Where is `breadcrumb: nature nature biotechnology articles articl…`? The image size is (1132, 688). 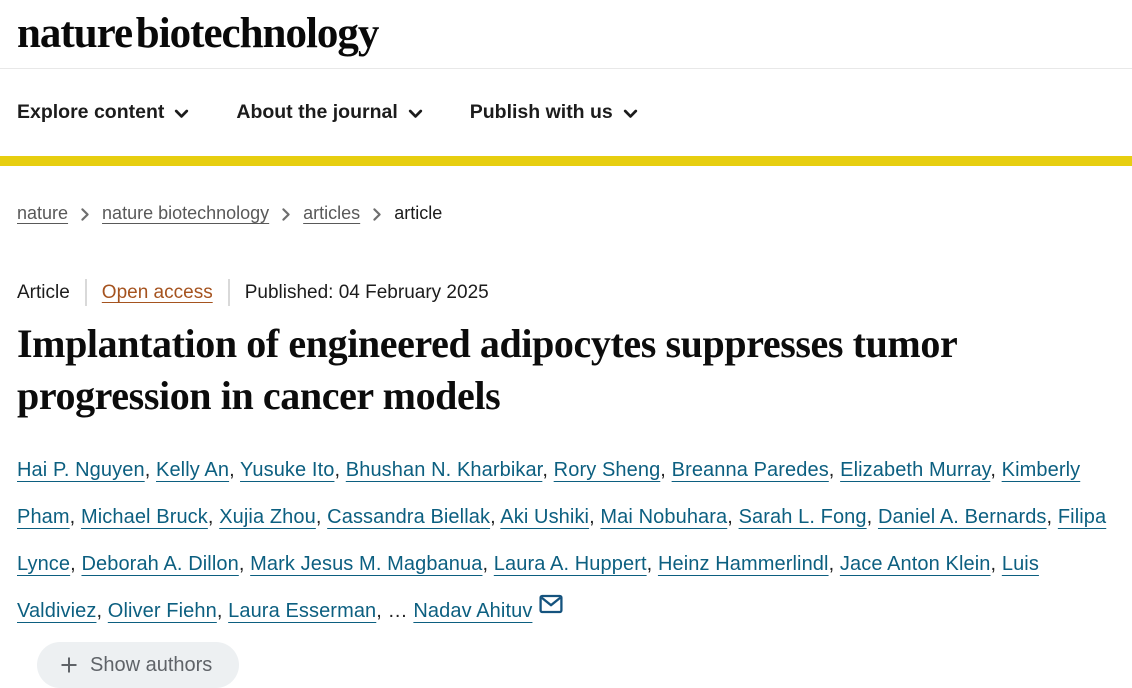 breadcrumb: nature nature biotechnology articles articl… is located at coordinates (566, 213).